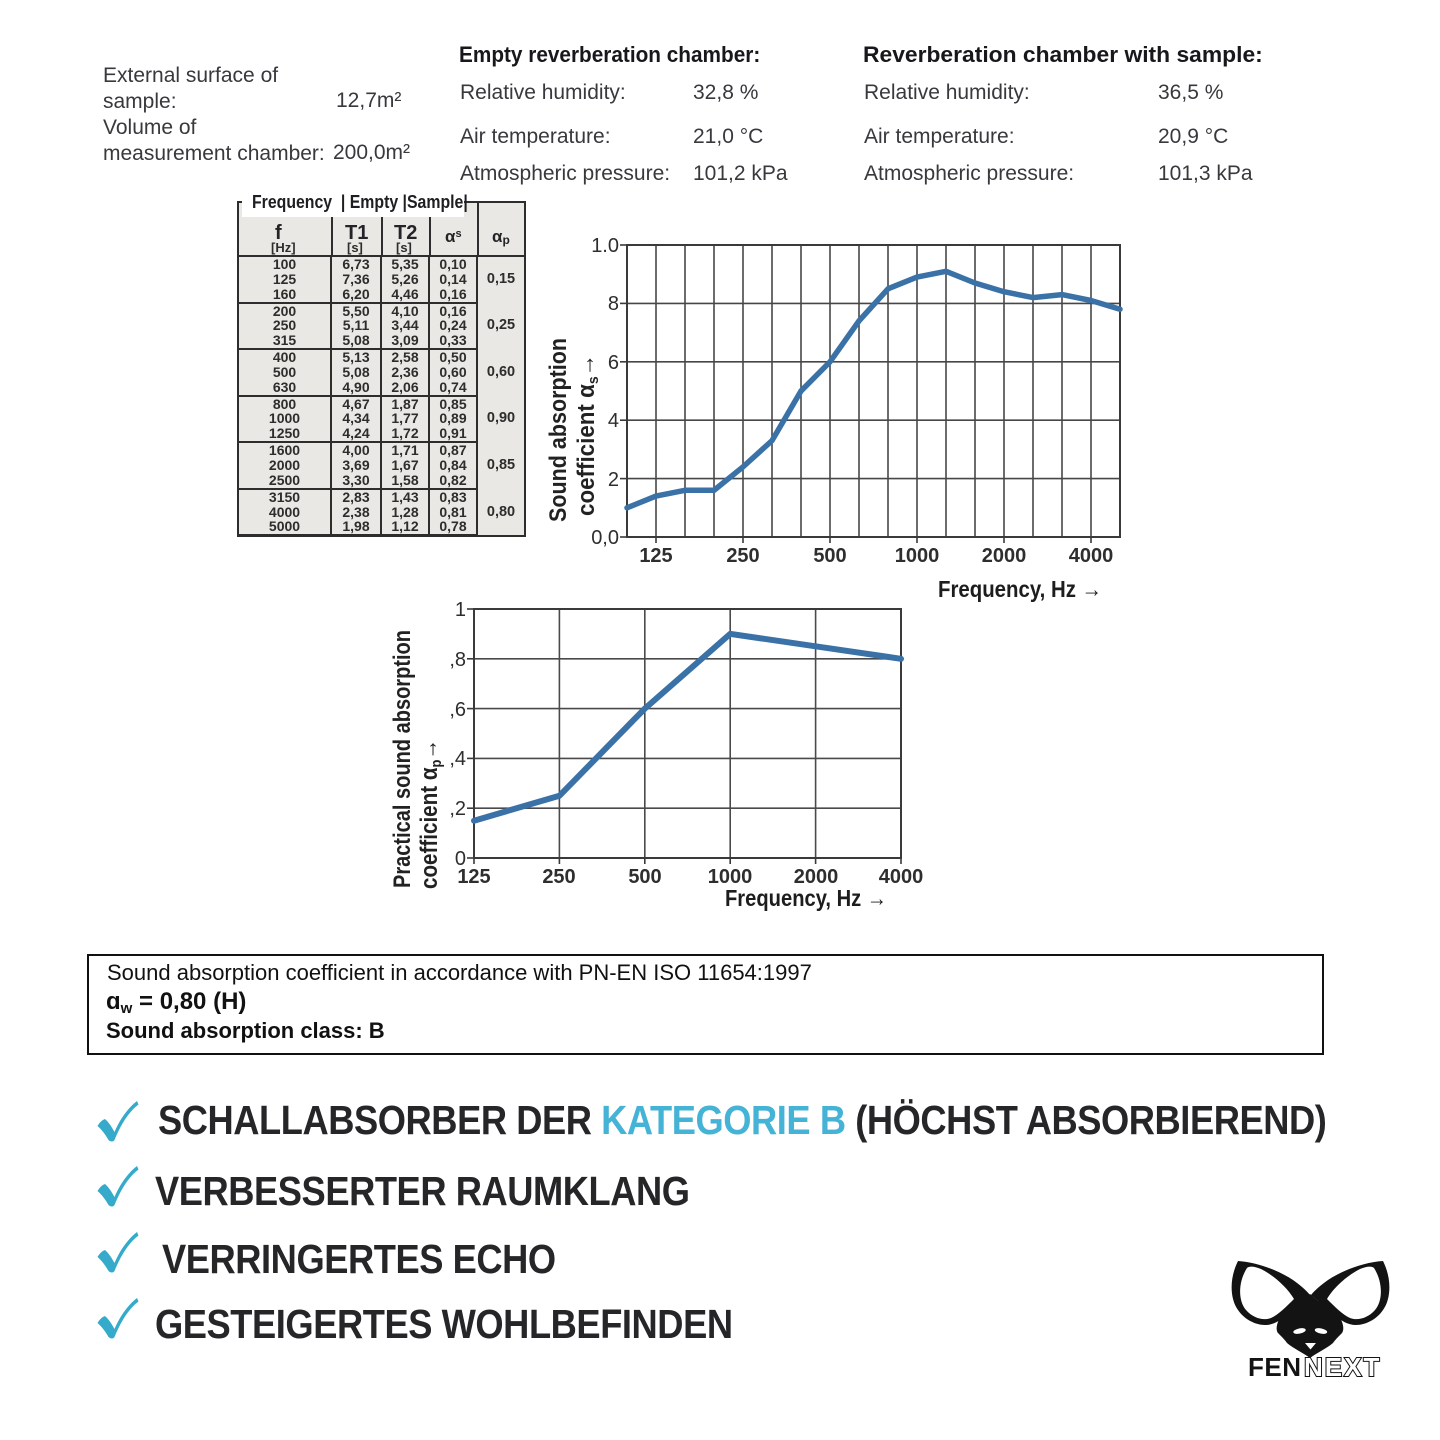 The height and width of the screenshot is (1440, 1440). What do you see at coordinates (605, 246) in the screenshot?
I see `svg-text: 1.0` at bounding box center [605, 246].